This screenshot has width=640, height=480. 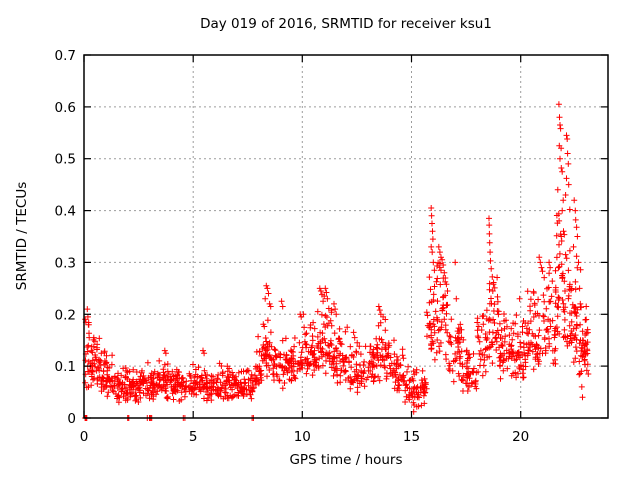 I want to click on svg-text: 10, so click(x=302, y=437).